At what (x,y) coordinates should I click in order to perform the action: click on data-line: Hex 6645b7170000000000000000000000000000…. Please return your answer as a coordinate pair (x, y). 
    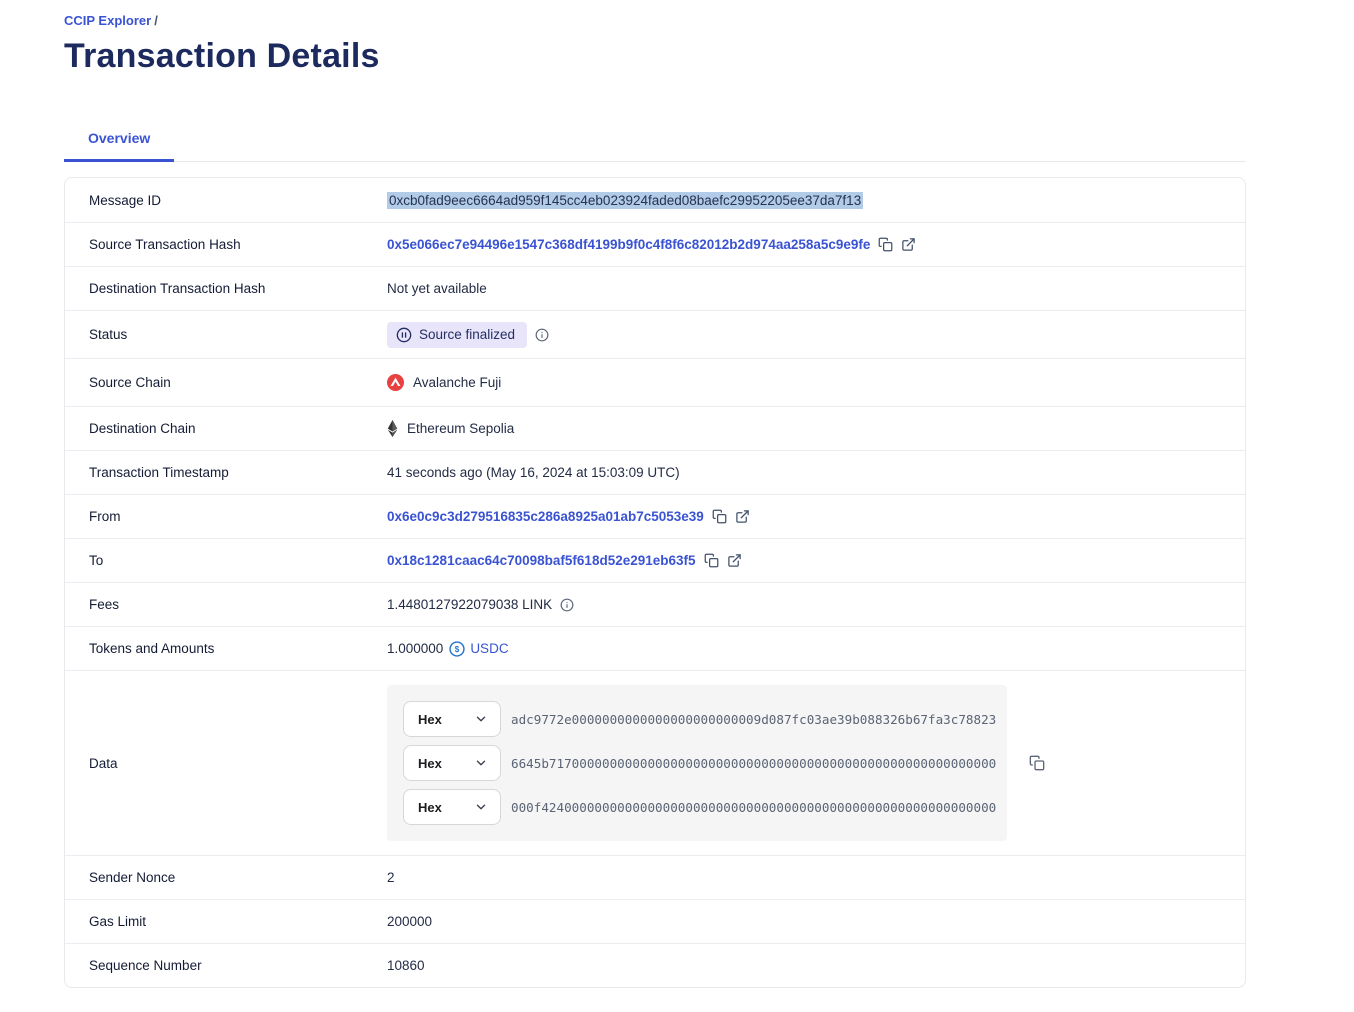
    Looking at the image, I should click on (699, 763).